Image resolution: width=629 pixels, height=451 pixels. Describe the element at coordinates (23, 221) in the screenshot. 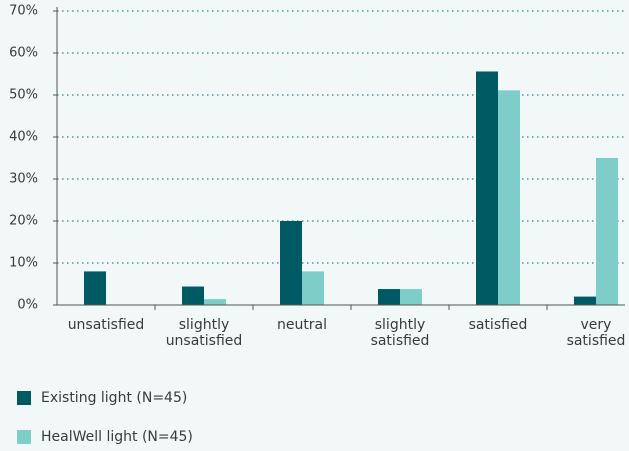

I see `y-tick-label: 20%` at that location.